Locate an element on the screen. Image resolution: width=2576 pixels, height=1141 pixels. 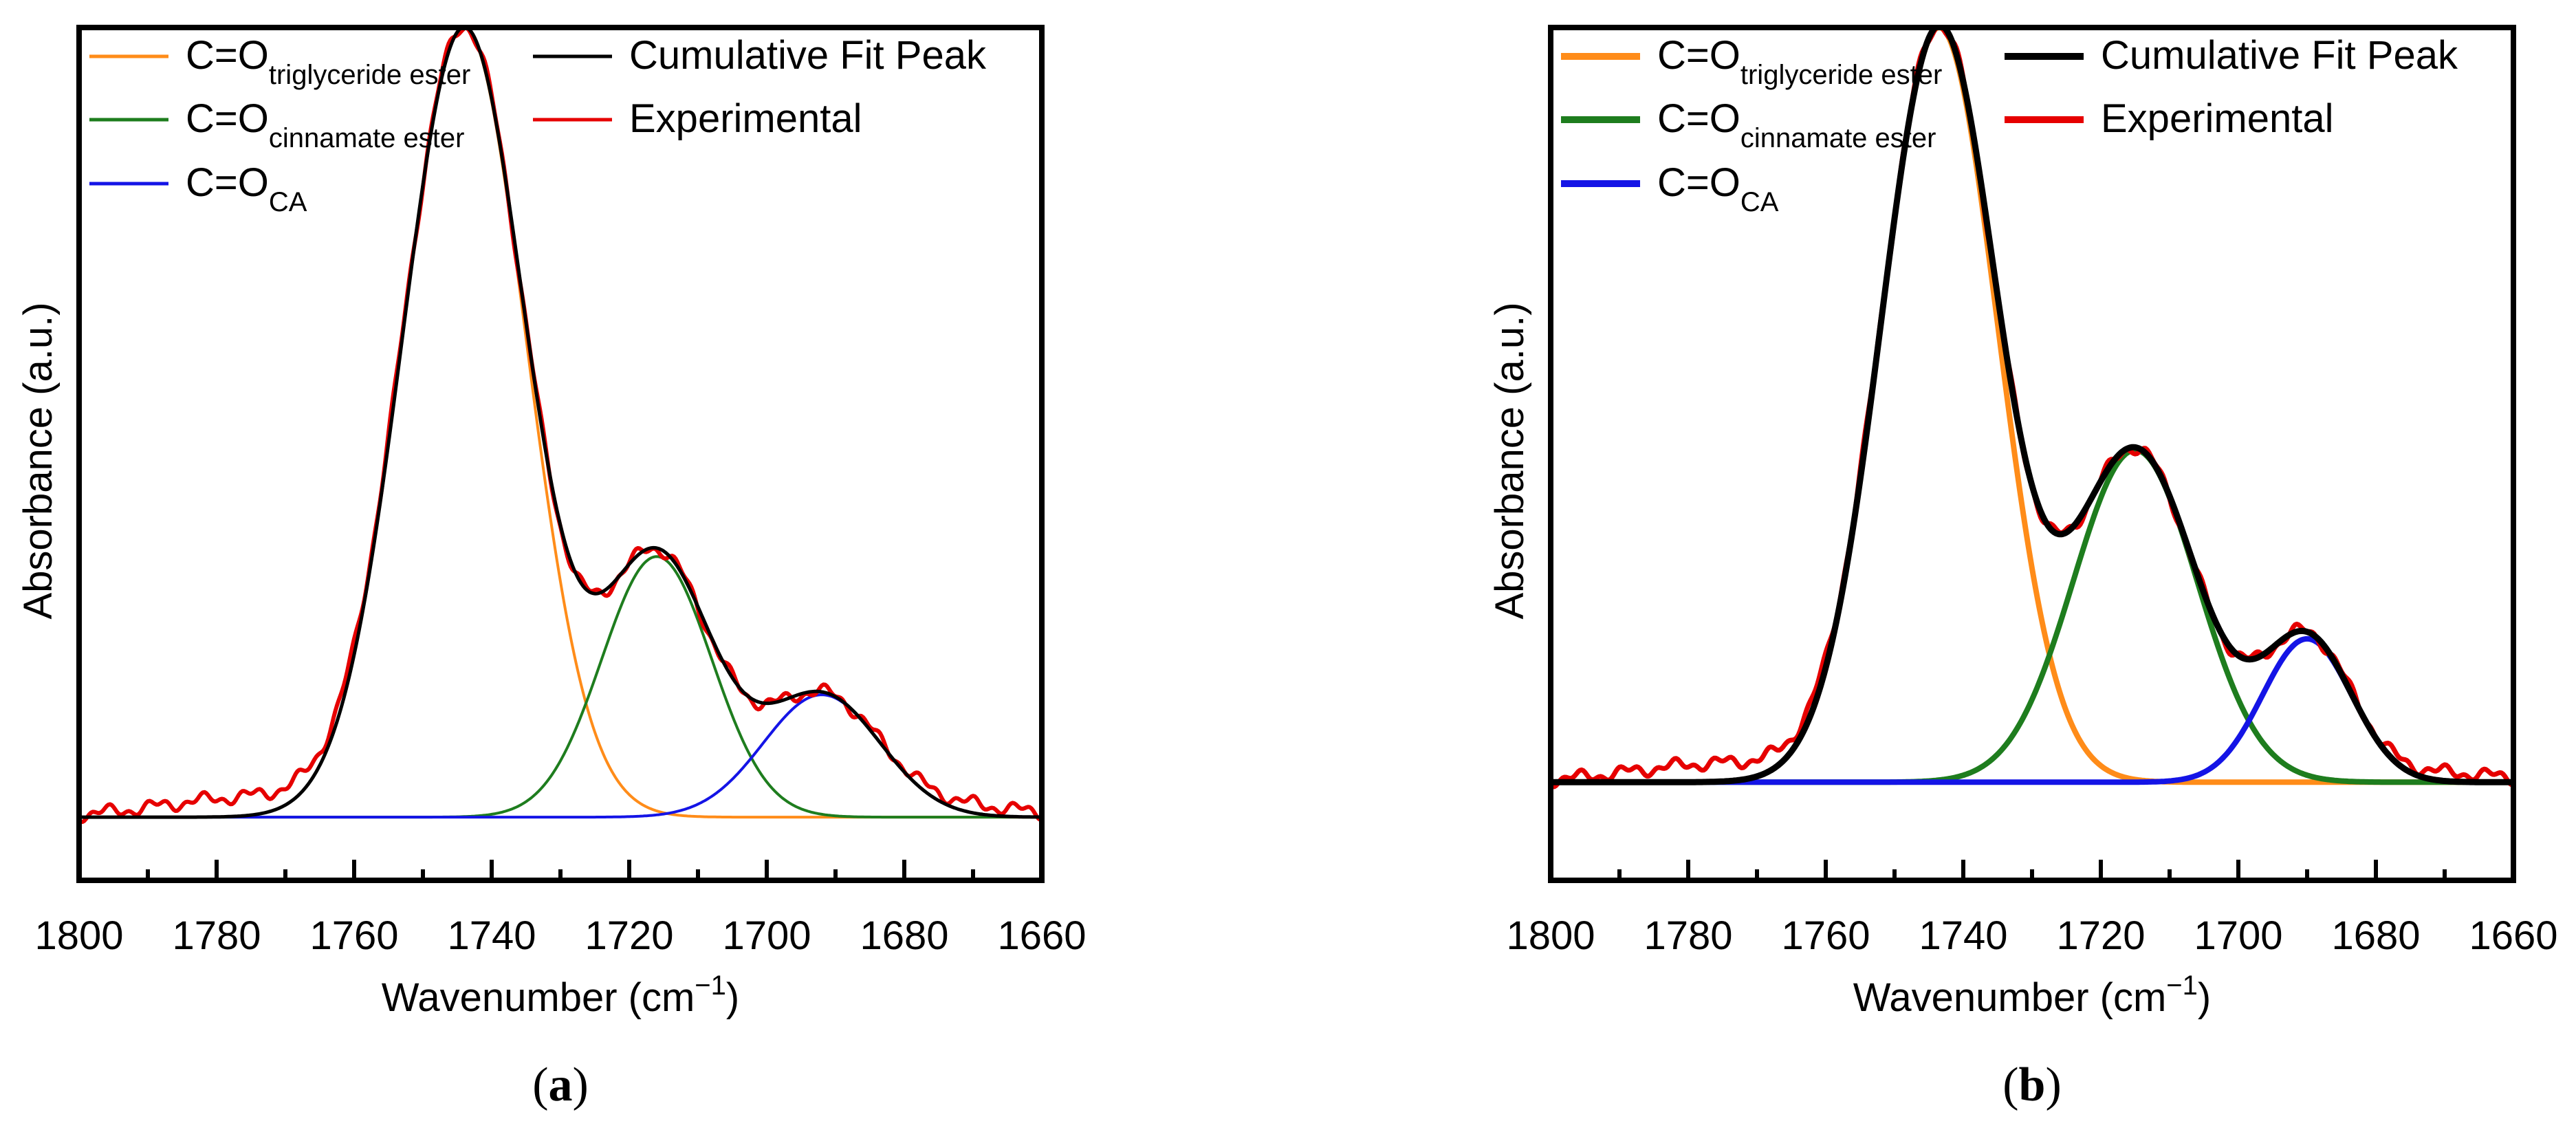
panel-label-b: (b) is located at coordinates (2032, 1085).